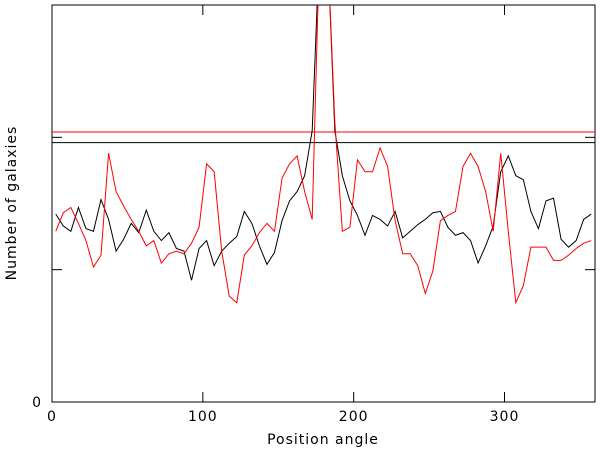  What do you see at coordinates (323, 440) in the screenshot?
I see `x-axis-label: Position angle` at bounding box center [323, 440].